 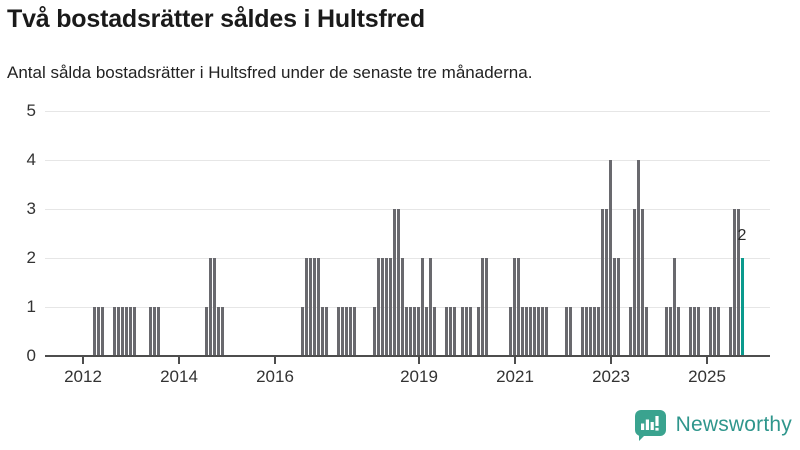 What do you see at coordinates (83, 376) in the screenshot?
I see `x-axis-tick-label: 2012` at bounding box center [83, 376].